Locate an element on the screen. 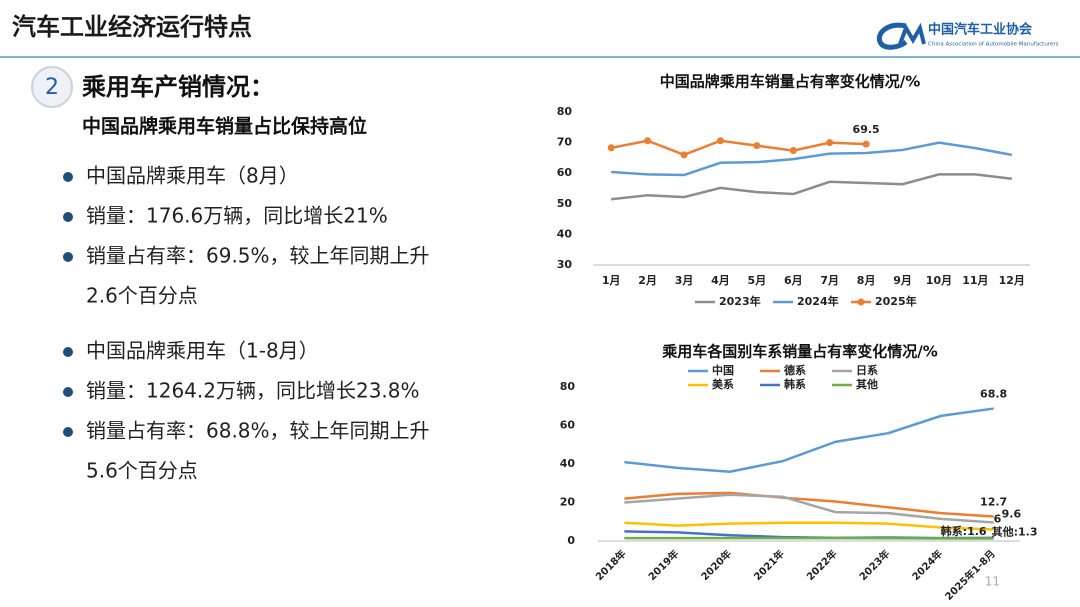 This screenshot has height=607, width=1080. section-subtitle: 中国品牌乘用车销量占比保持高位 is located at coordinates (224, 126).